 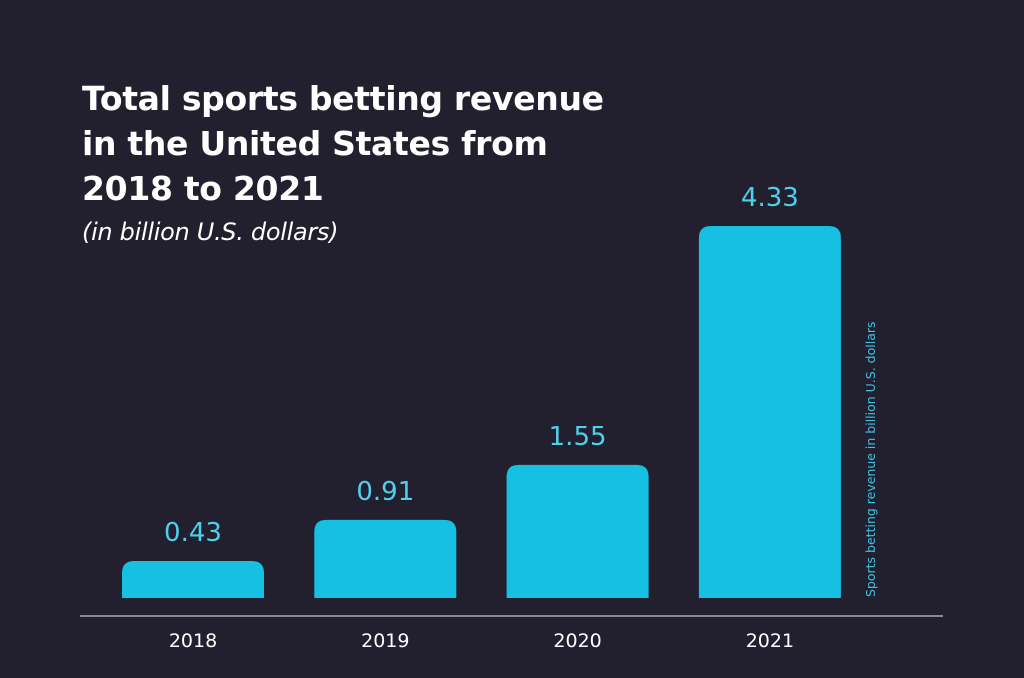 I want to click on value-label: 1.55, so click(x=578, y=437).